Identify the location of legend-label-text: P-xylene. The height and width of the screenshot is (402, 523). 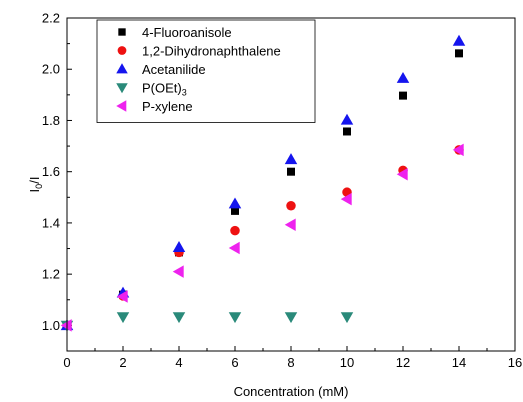
(167, 106).